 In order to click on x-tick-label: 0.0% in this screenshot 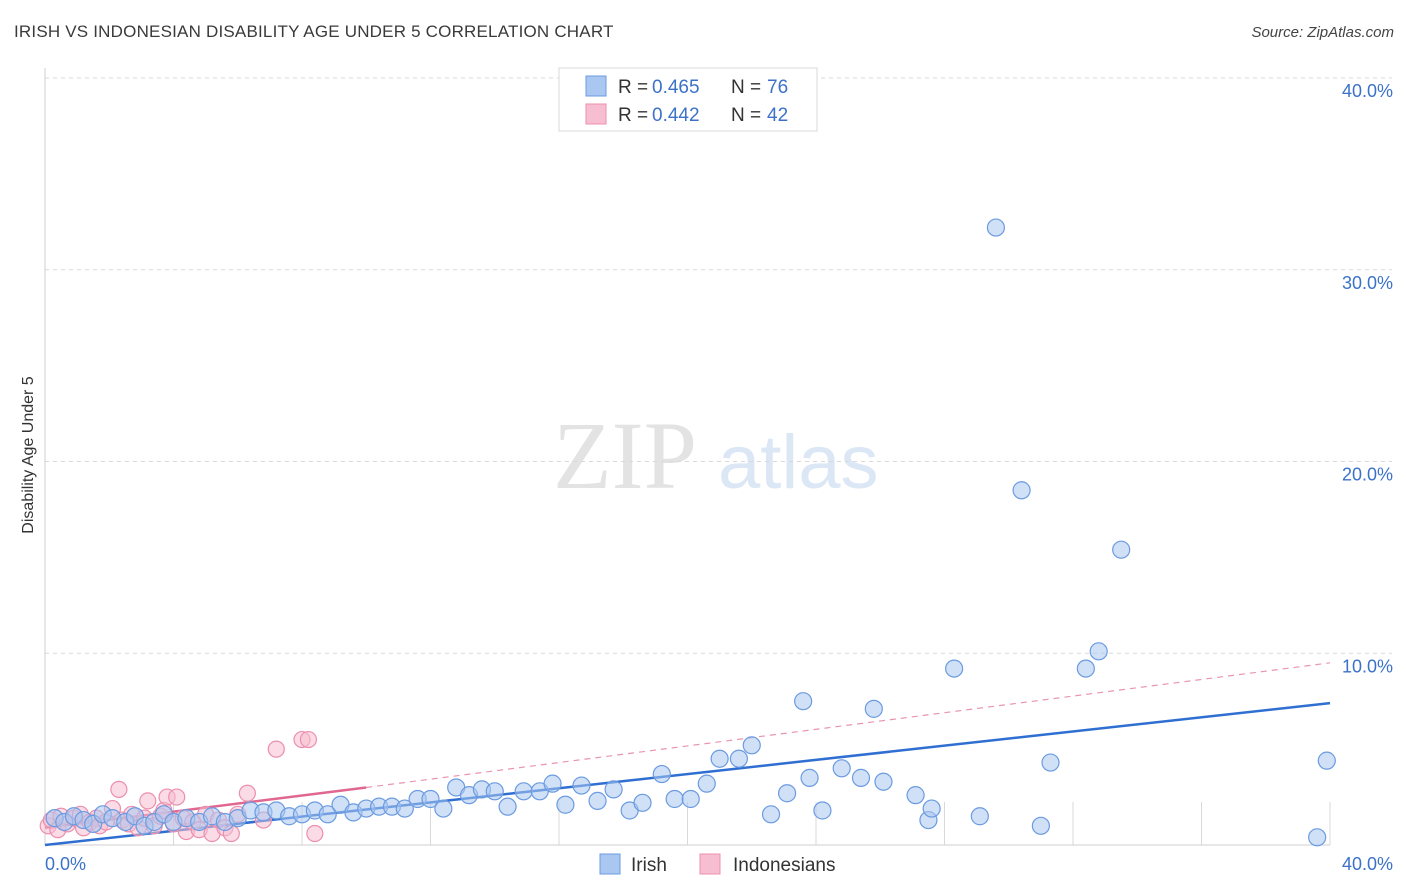, I will do `click(65, 864)`.